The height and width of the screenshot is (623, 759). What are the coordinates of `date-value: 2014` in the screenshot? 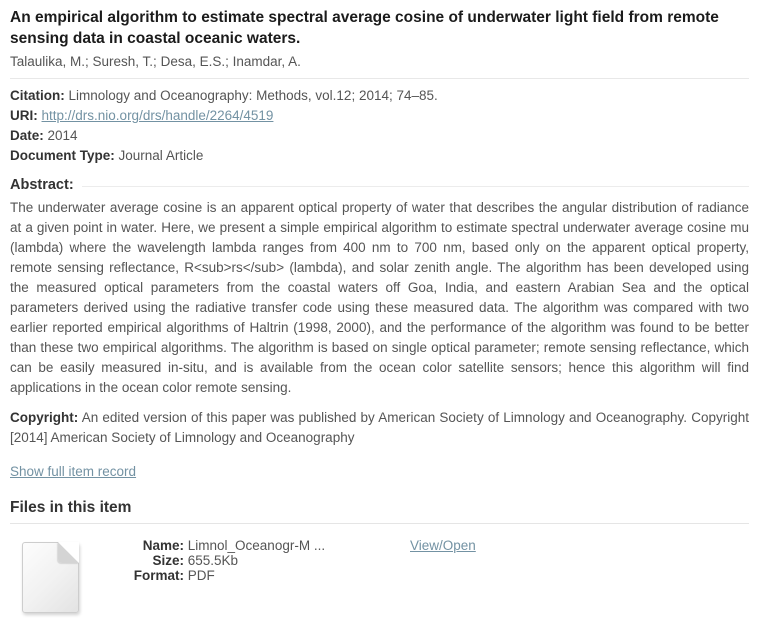 It's located at (62, 135).